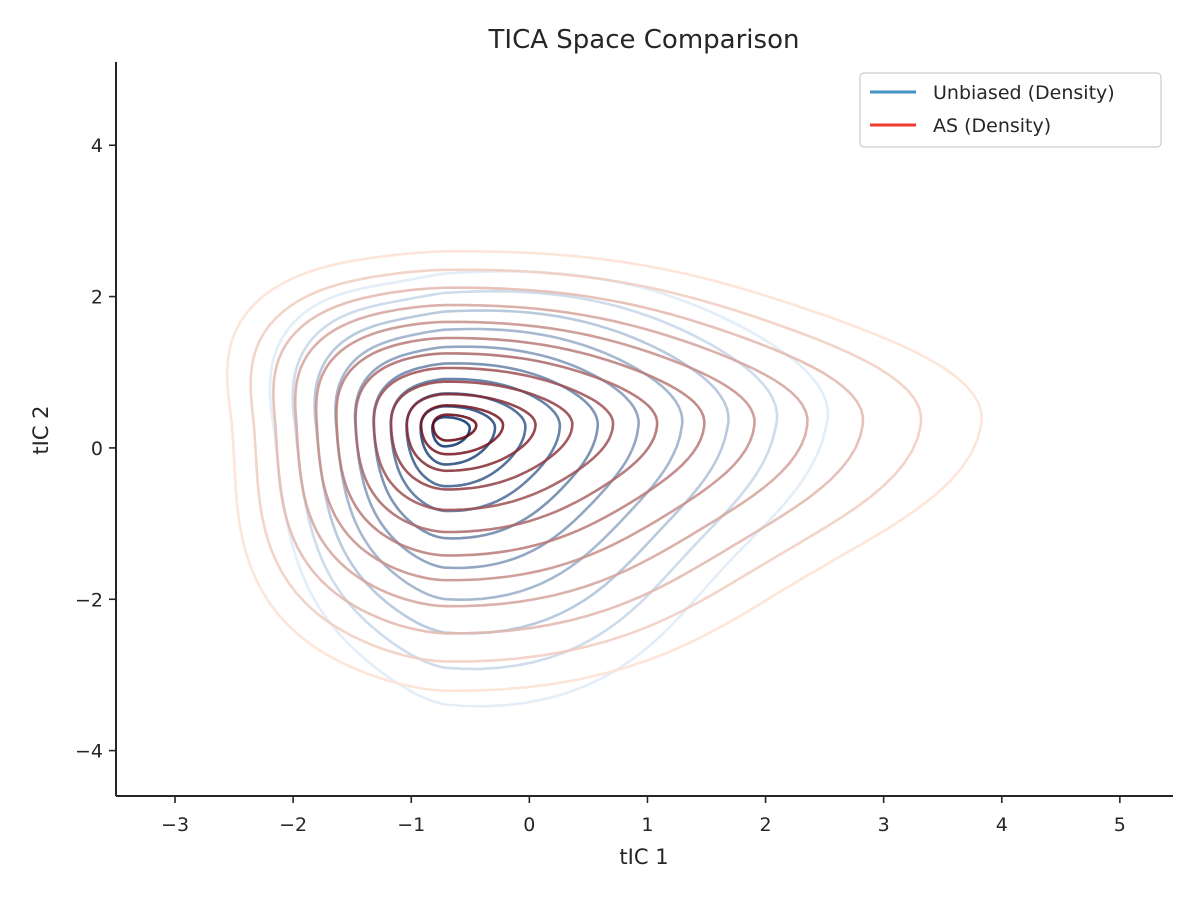  I want to click on y-tick-label: 0, so click(97, 449).